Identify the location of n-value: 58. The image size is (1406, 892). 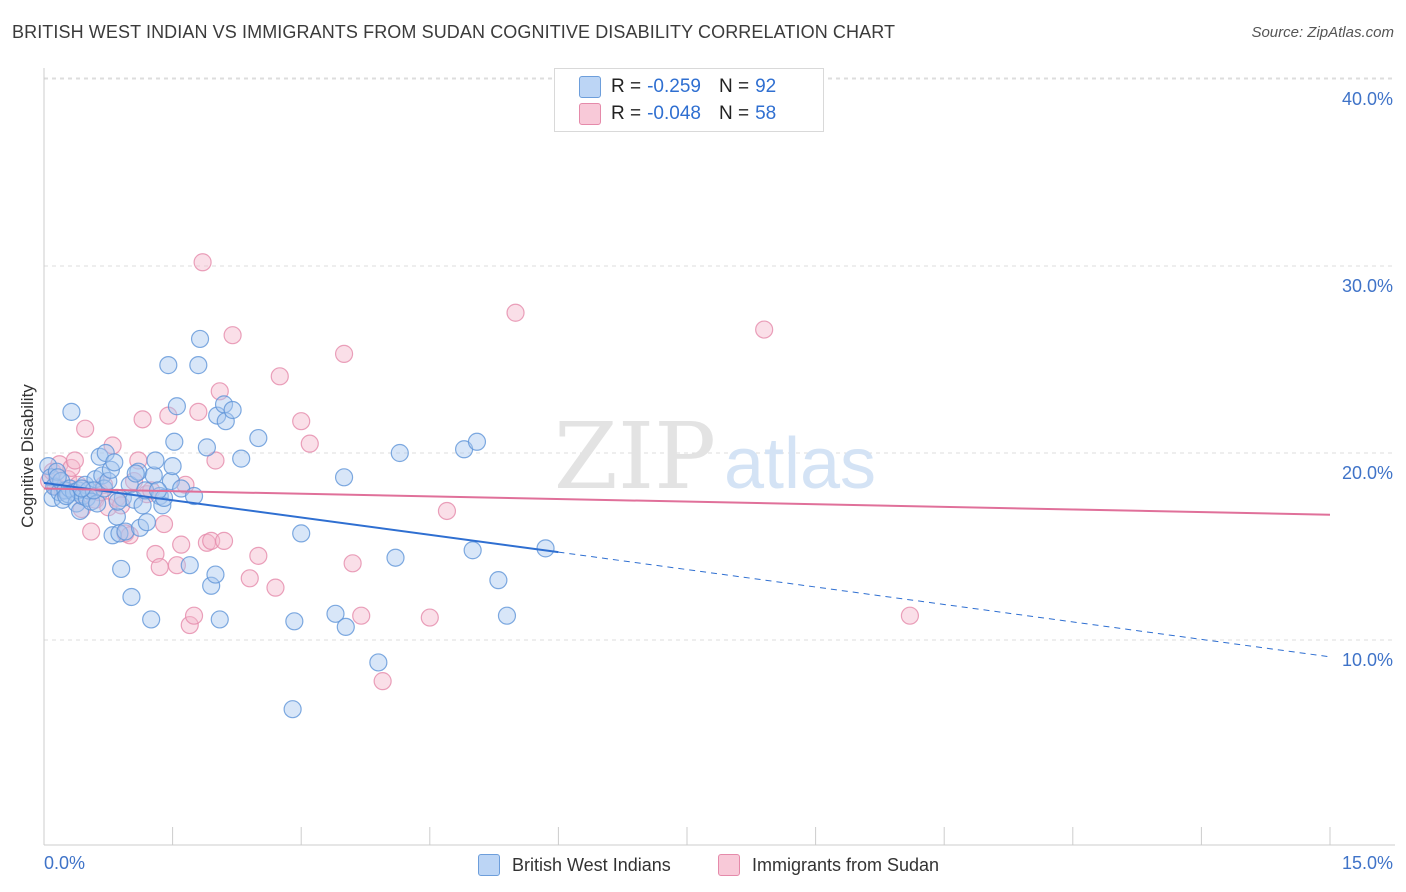
(766, 113).